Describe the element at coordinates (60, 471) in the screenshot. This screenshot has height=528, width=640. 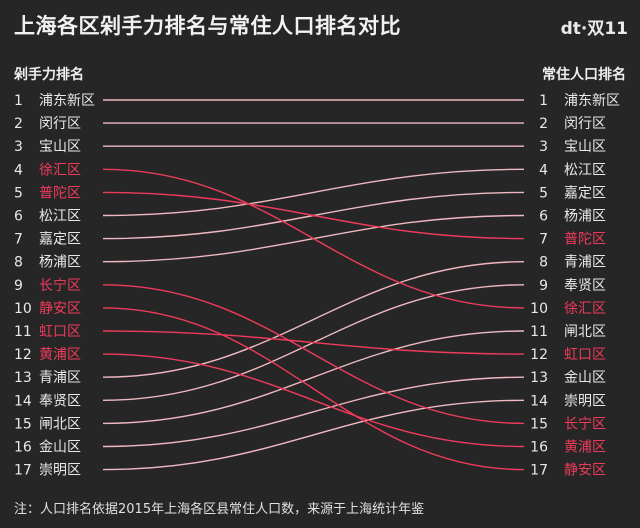
I see `left-district-label: 崇明区` at that location.